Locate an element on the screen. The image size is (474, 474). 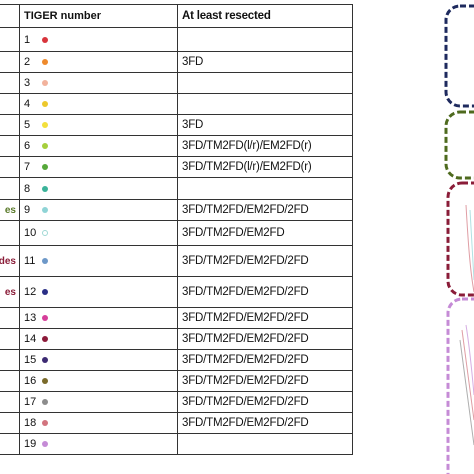
tiger-number-cell: 12 is located at coordinates (98, 292).